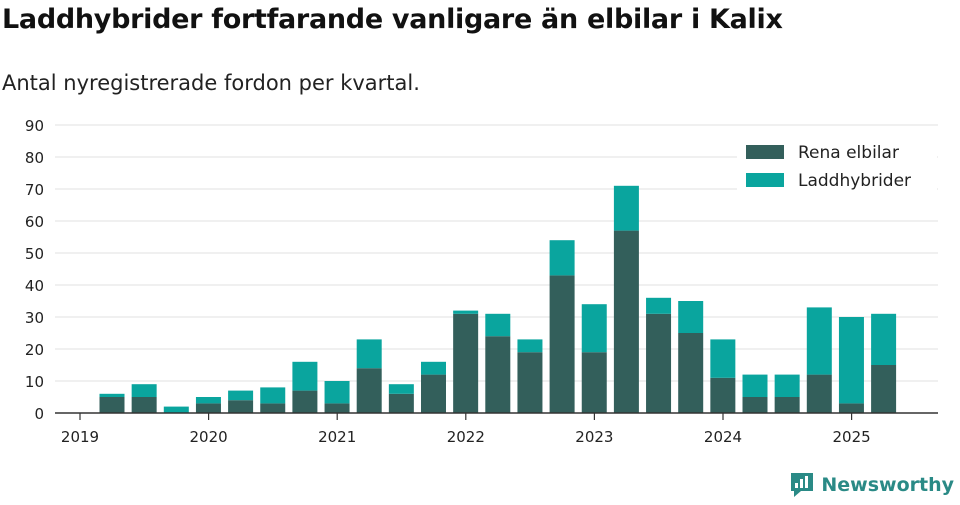 The width and height of the screenshot is (960, 505). What do you see at coordinates (34, 158) in the screenshot?
I see `y-tick-label: 80` at bounding box center [34, 158].